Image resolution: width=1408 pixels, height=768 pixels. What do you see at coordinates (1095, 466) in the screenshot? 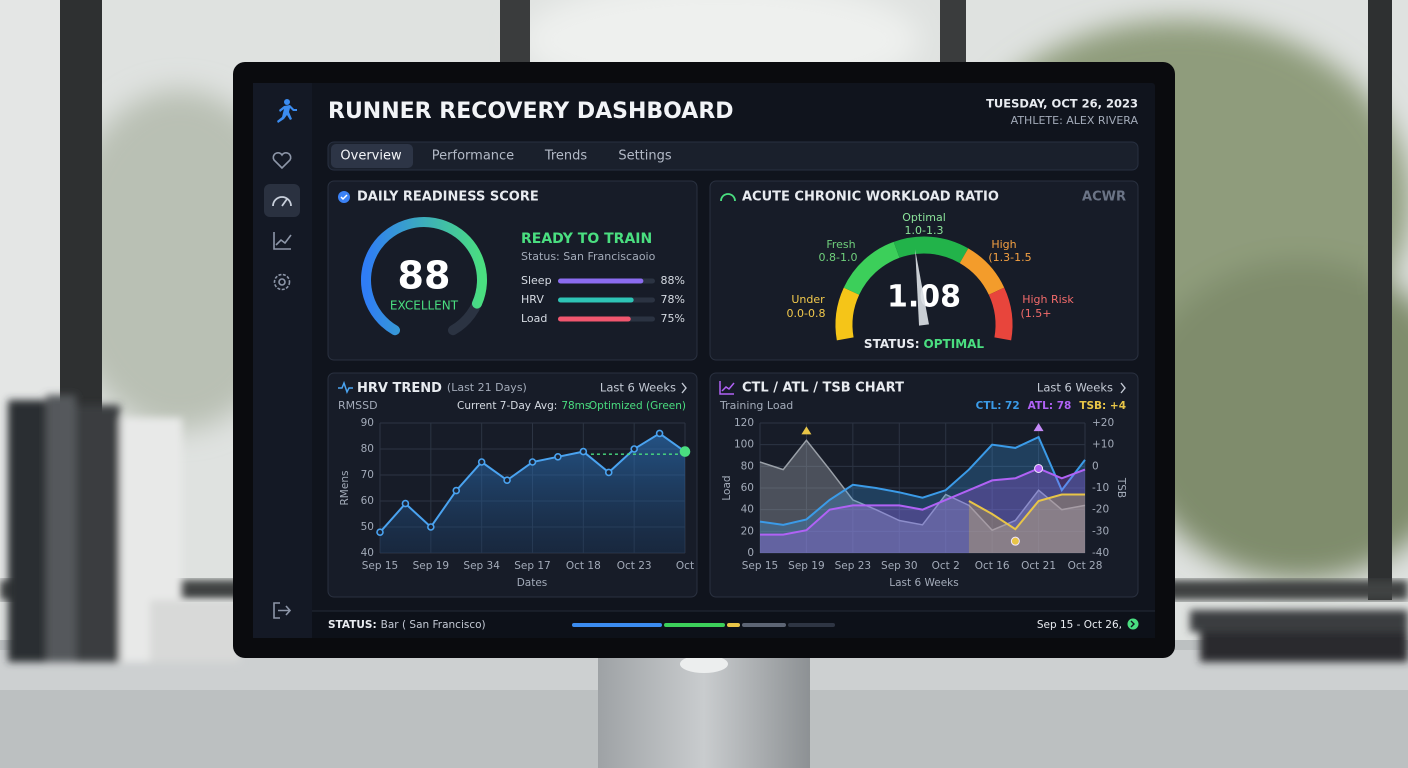
I see `y2-tick-label: 0` at bounding box center [1095, 466].